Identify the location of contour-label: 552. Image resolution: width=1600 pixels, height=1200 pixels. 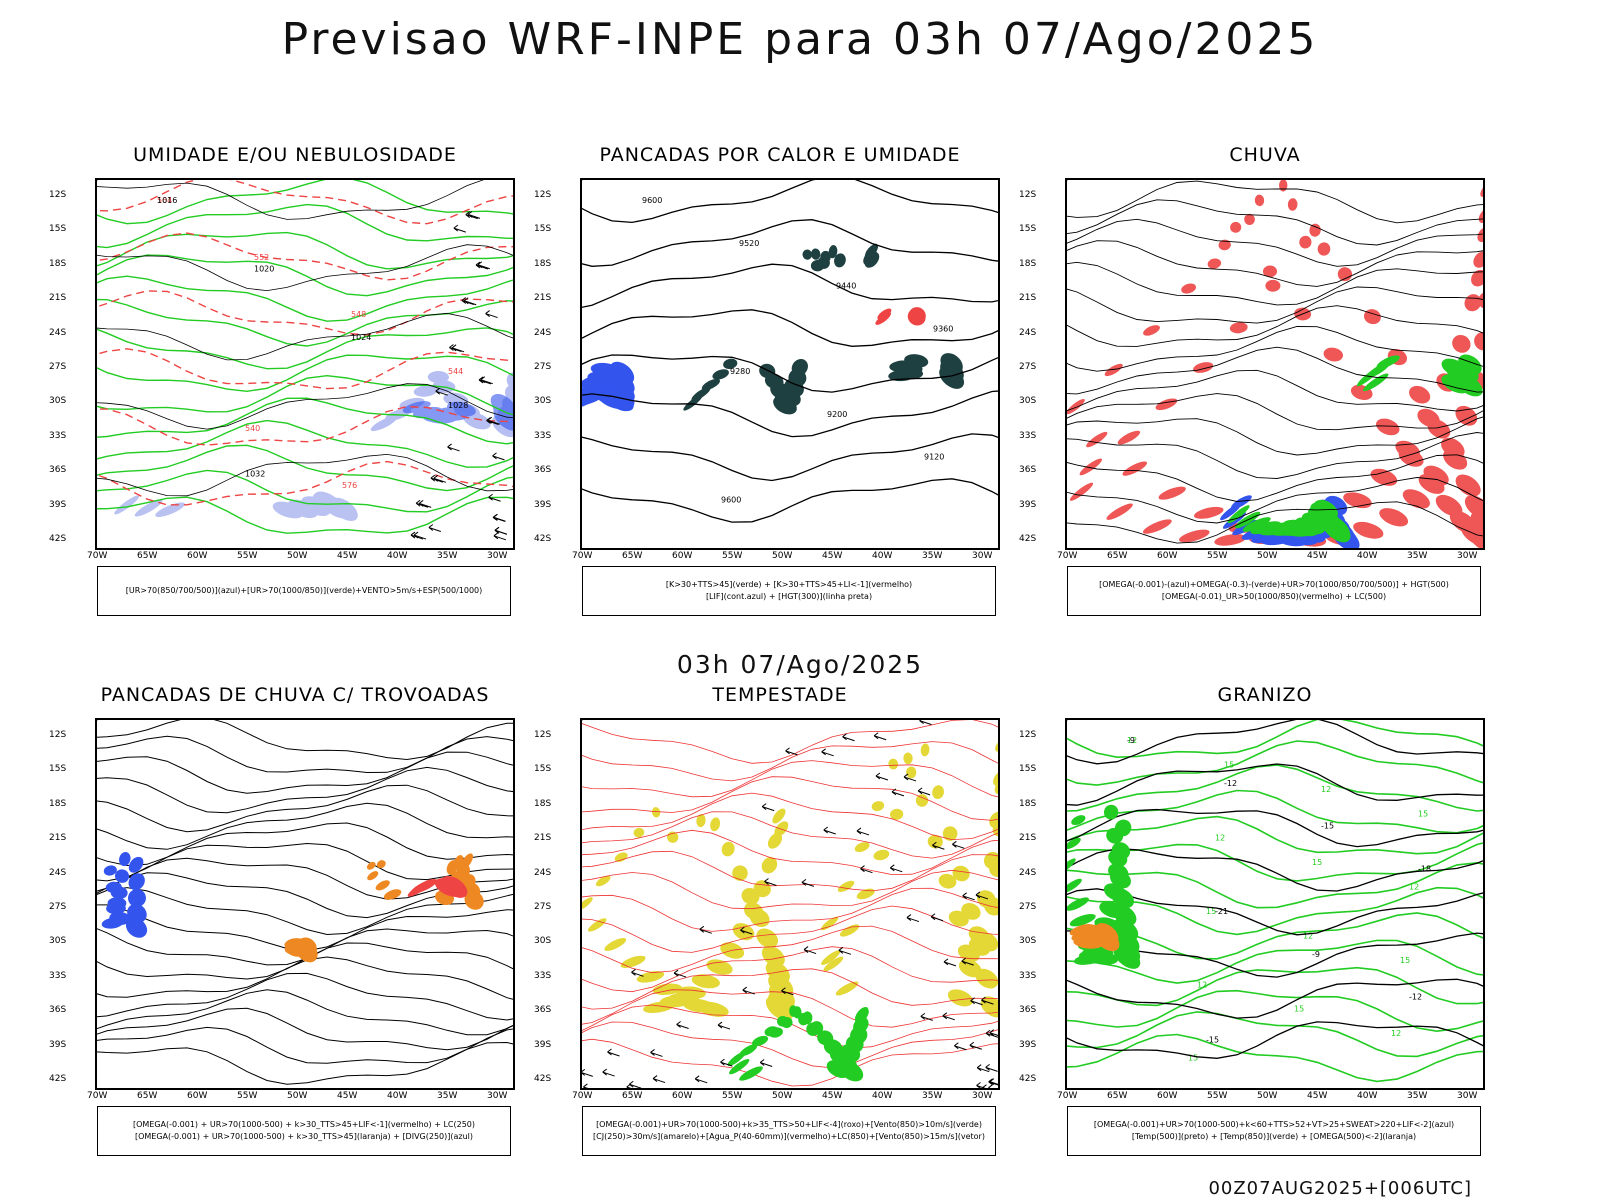
(261, 257).